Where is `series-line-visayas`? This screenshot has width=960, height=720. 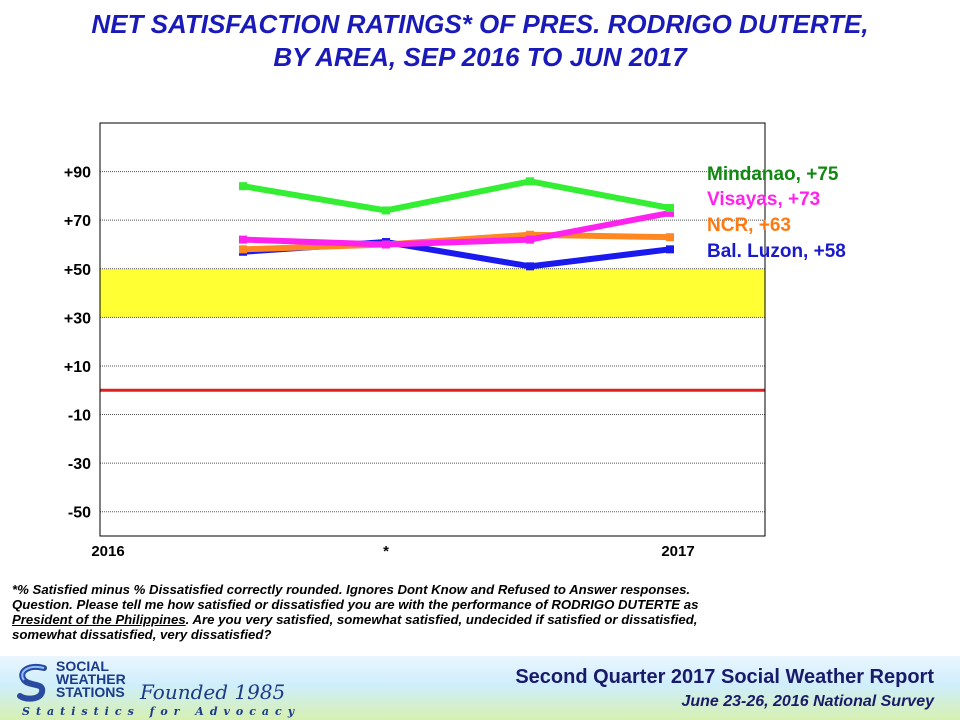 series-line-visayas is located at coordinates (456, 228).